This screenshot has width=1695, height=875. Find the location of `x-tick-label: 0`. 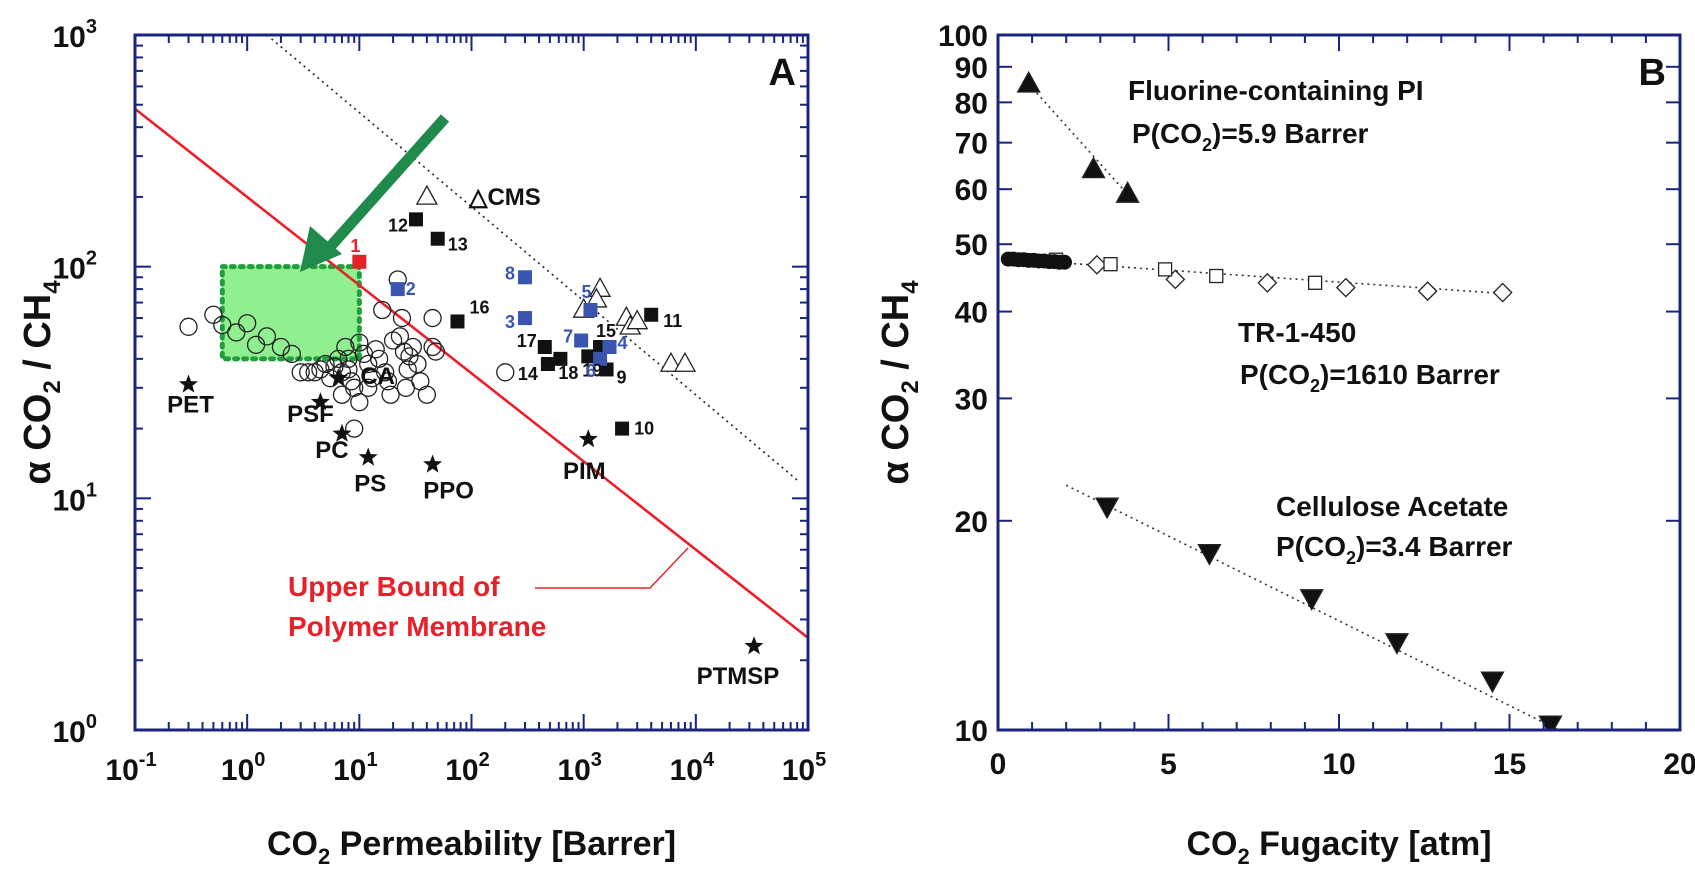

x-tick-label: 0 is located at coordinates (998, 764).